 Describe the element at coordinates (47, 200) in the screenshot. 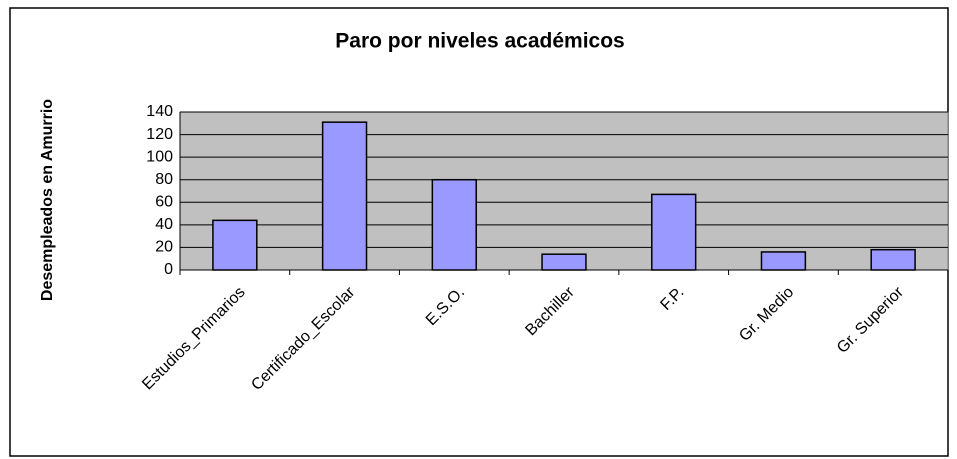

I see `y-axis-label: Desempleados en Amurrio` at that location.